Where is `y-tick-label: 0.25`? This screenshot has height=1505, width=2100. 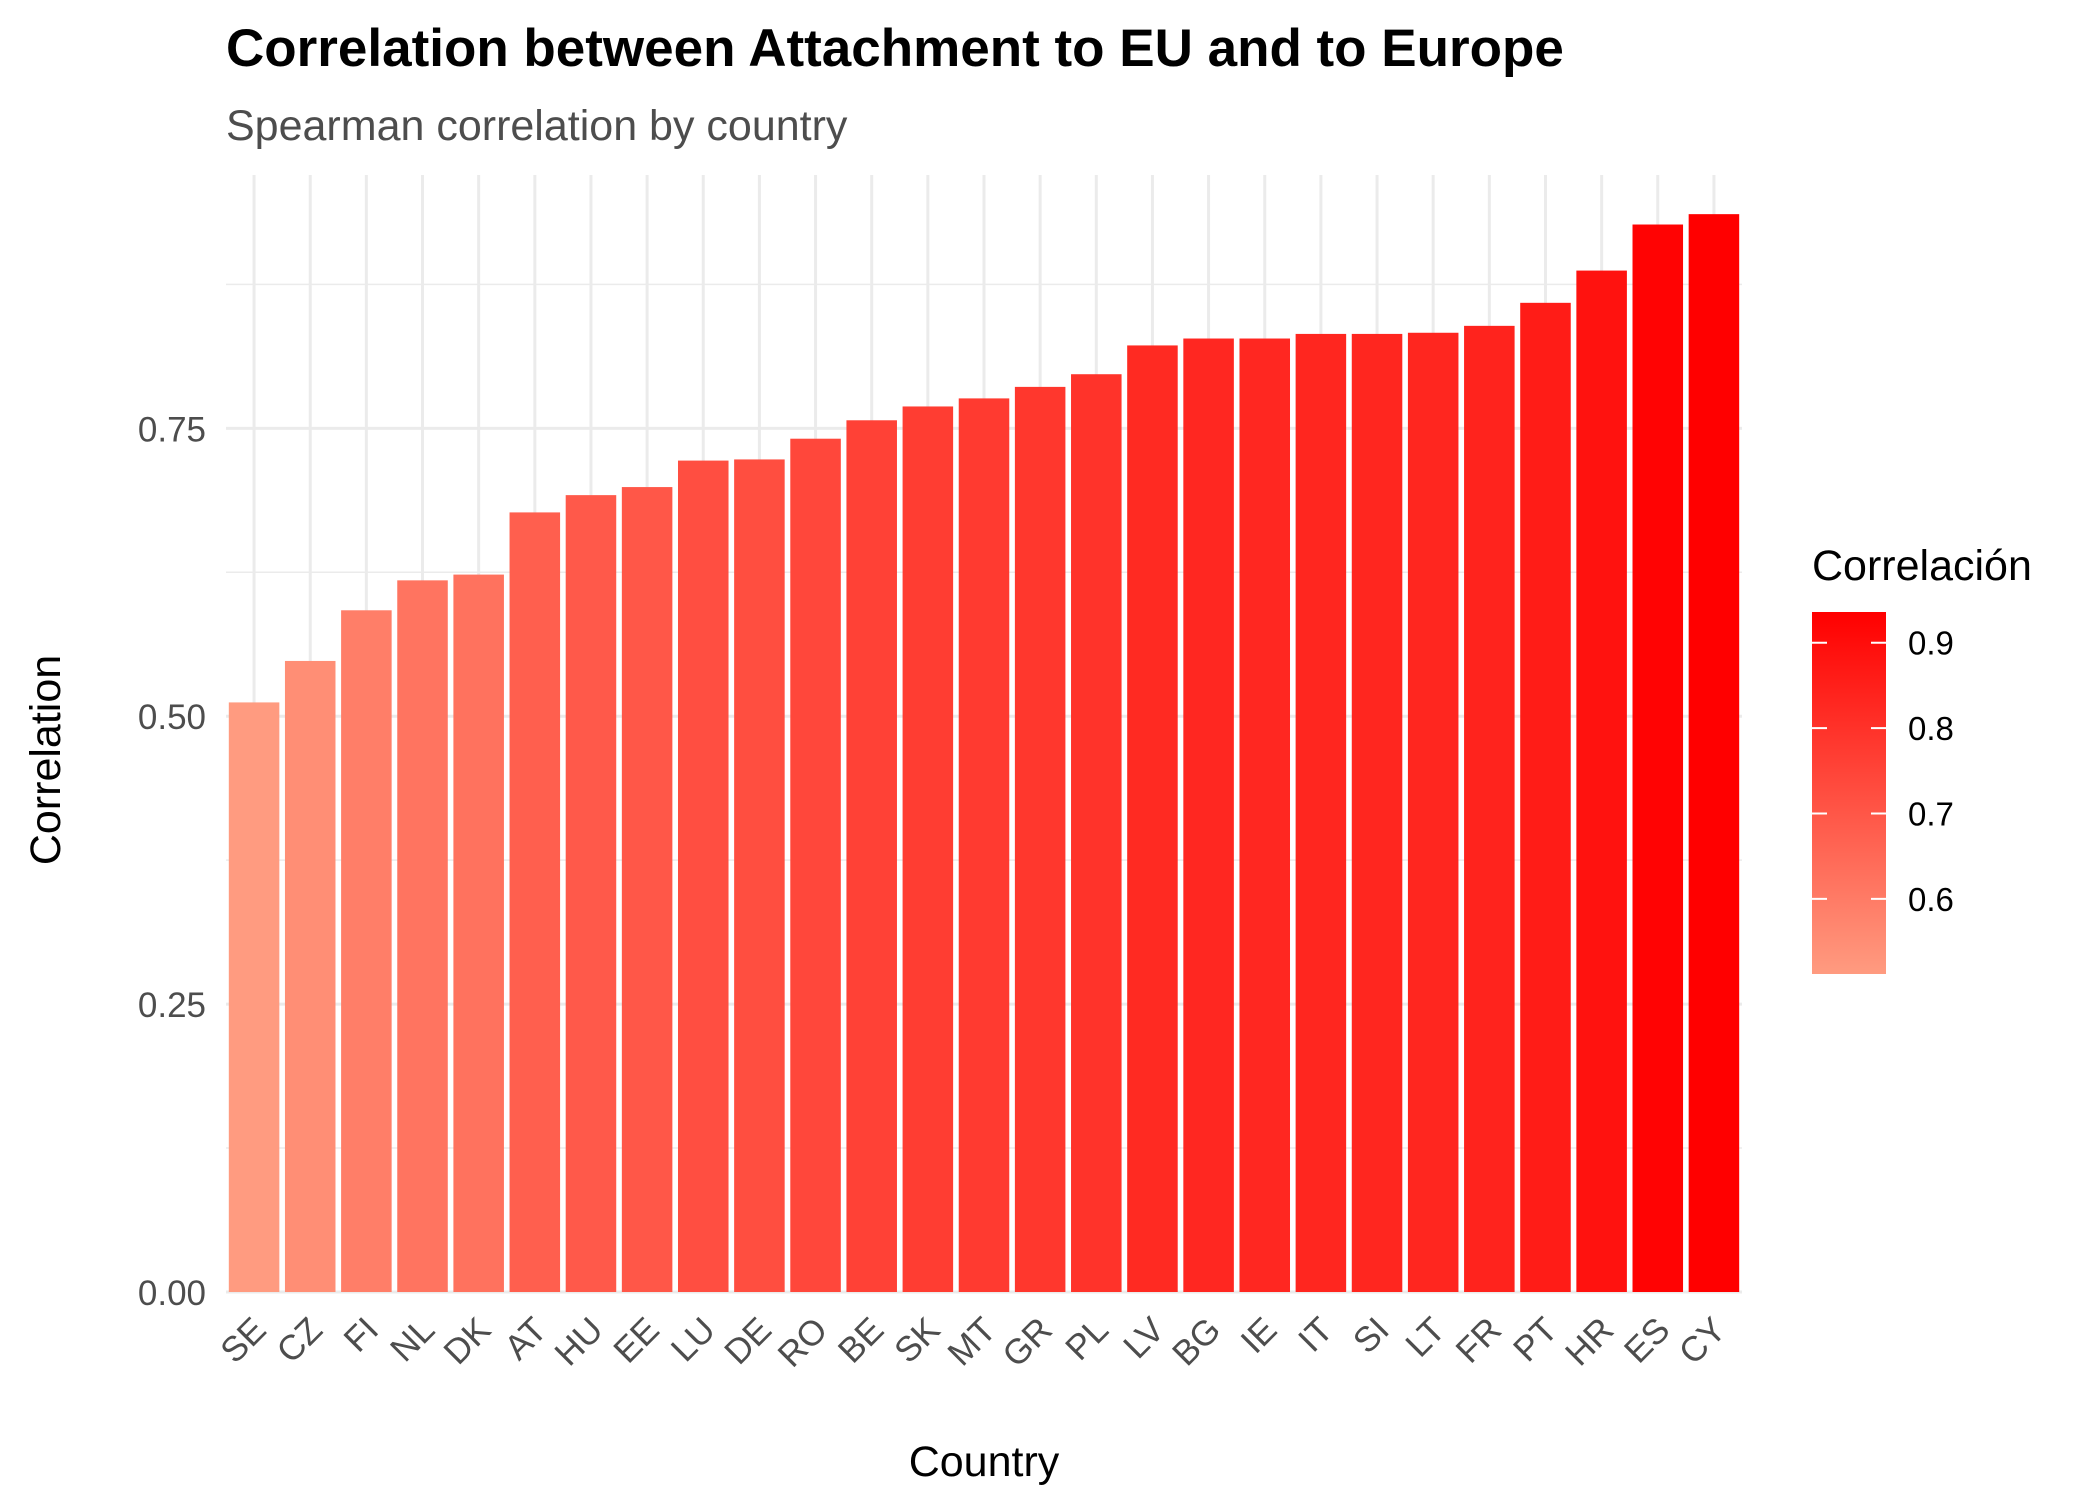 y-tick-label: 0.25 is located at coordinates (172, 1005).